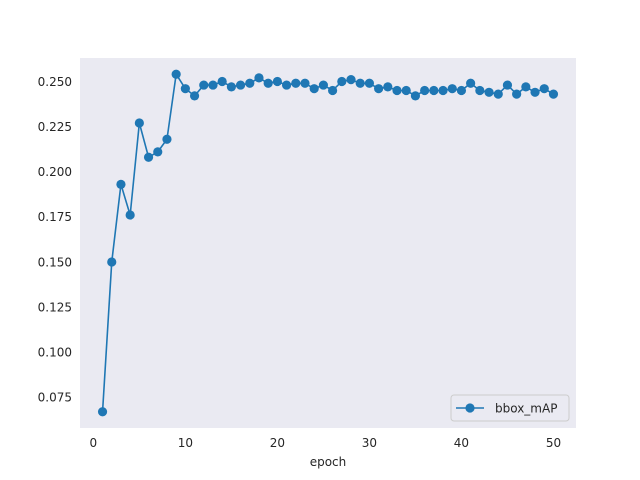 This screenshot has width=640, height=480. What do you see at coordinates (526, 409) in the screenshot?
I see `legend-label-bbox-map: bbox_mAP` at bounding box center [526, 409].